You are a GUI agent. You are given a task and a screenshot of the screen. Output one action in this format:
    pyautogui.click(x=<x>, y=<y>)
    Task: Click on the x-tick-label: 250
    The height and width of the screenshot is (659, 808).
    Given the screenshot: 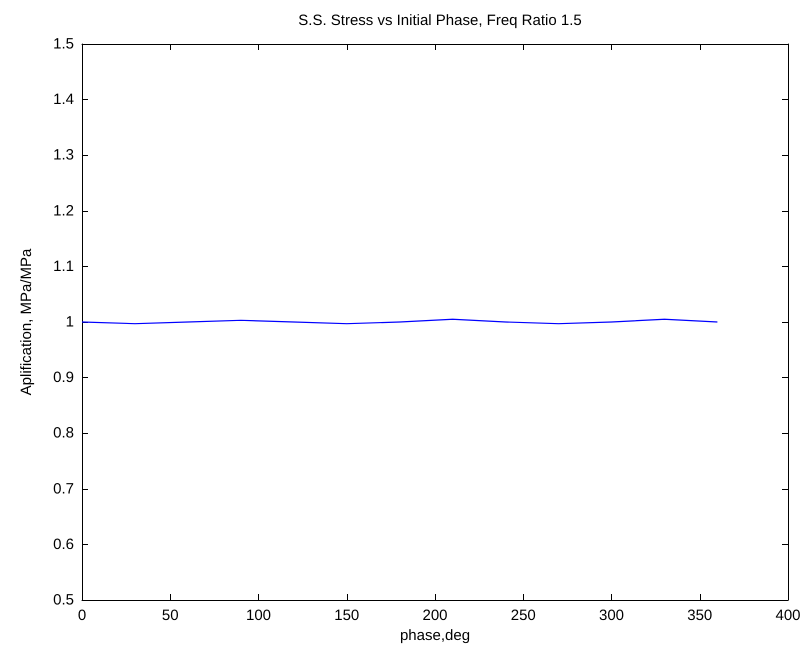 What is the action you would take?
    pyautogui.click(x=523, y=615)
    